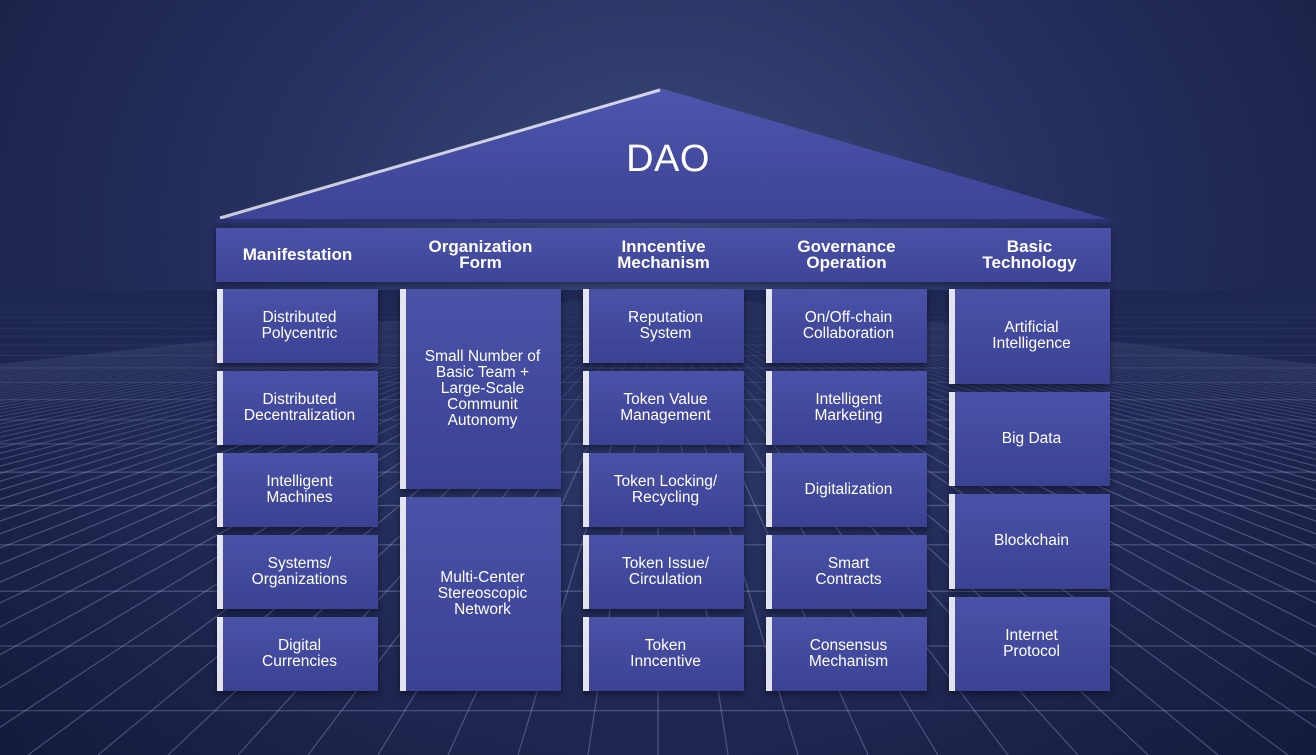  I want to click on pillar-box-label: Digitalization, so click(848, 489).